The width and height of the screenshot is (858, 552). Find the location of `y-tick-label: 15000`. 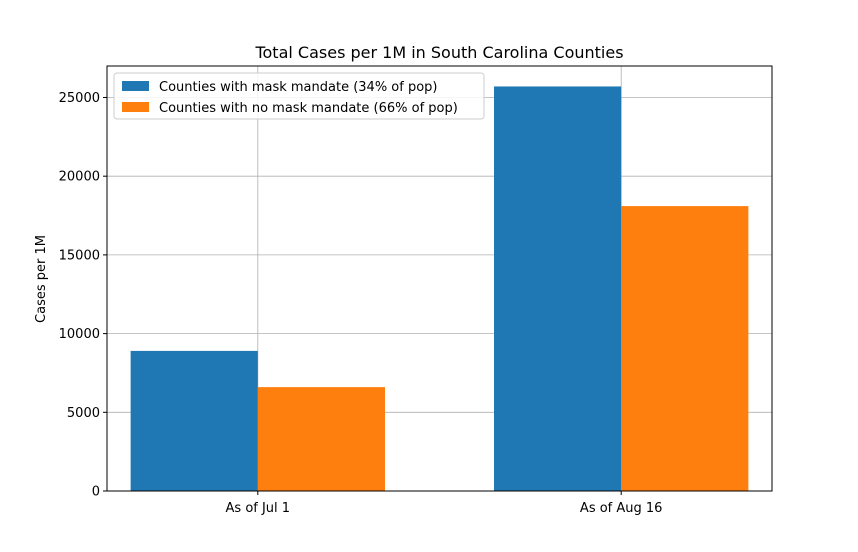

y-tick-label: 15000 is located at coordinates (79, 255).